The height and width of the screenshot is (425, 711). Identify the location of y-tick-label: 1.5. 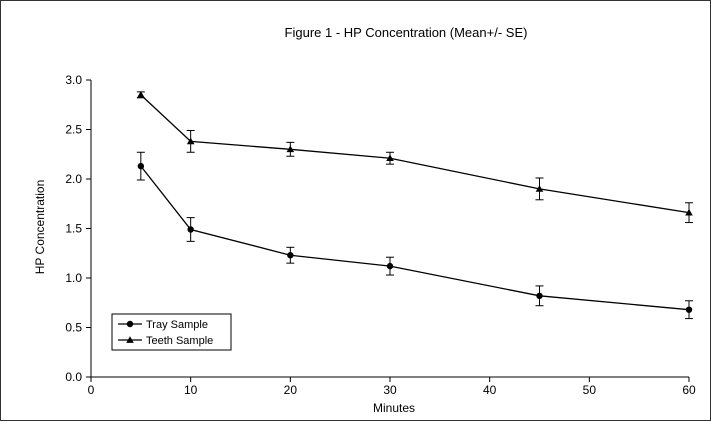
(73, 229).